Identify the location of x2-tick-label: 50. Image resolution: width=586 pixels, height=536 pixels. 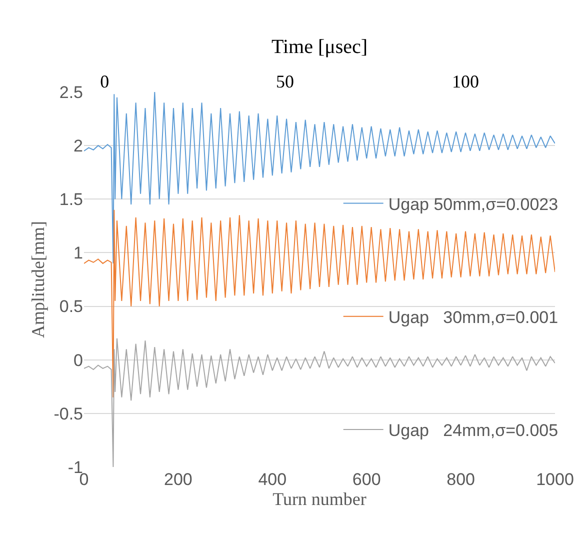
(285, 81).